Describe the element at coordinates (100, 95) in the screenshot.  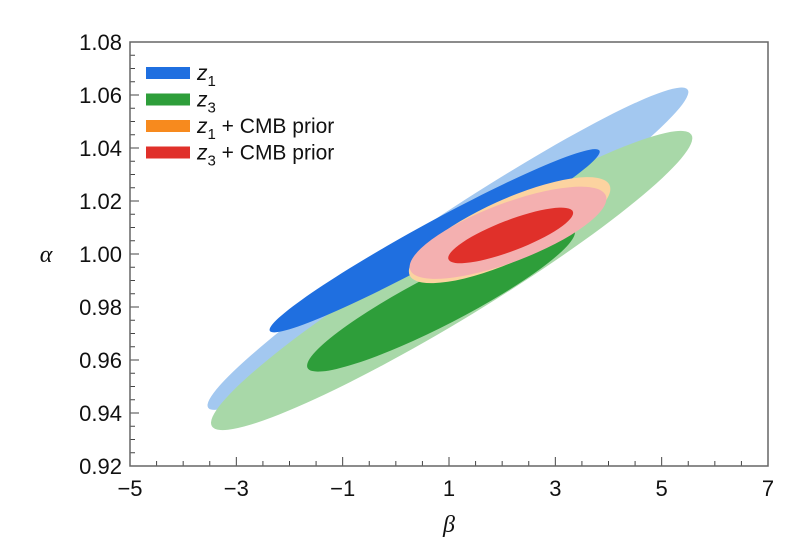
I see `y-tick-label: 1.06` at that location.